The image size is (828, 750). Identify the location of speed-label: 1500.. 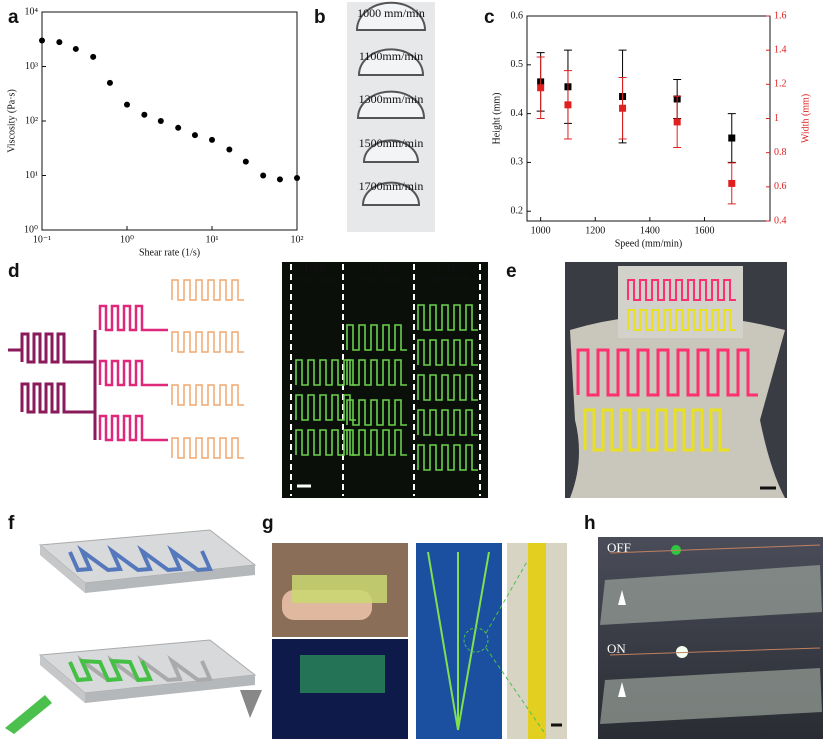
(449, 267).